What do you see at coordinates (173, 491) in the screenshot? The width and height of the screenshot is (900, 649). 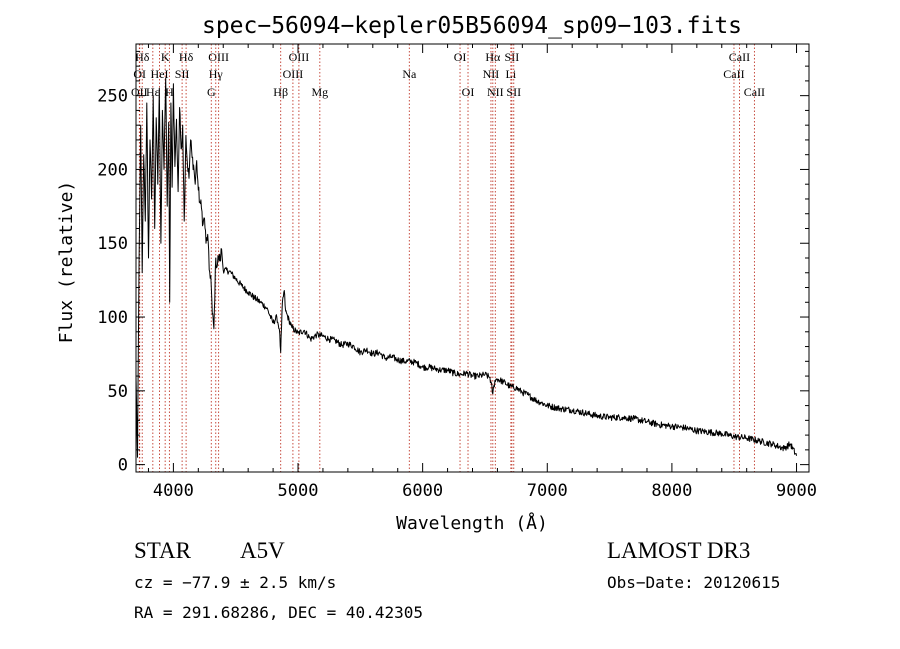 I see `x-tick-label: 4000` at bounding box center [173, 491].